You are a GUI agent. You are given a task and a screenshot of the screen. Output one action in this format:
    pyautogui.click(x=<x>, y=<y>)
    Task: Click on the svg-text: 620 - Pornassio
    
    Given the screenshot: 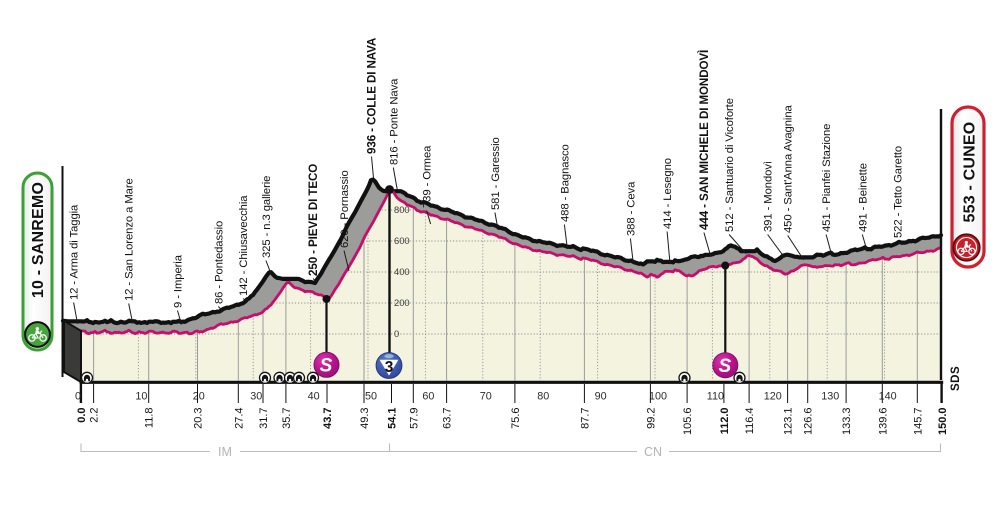 What is the action you would take?
    pyautogui.click(x=345, y=209)
    